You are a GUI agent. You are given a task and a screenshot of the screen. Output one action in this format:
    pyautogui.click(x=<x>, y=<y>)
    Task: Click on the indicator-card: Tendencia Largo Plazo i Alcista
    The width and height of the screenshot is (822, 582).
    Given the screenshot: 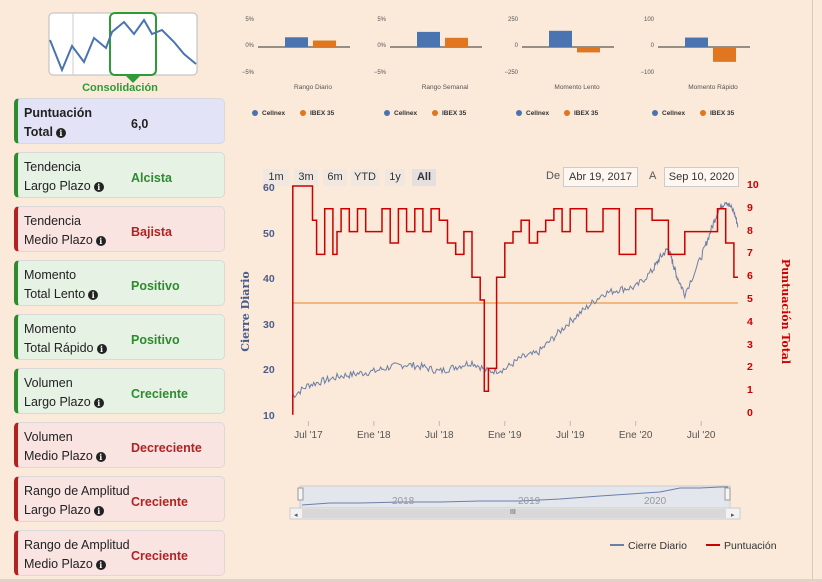 What is the action you would take?
    pyautogui.click(x=119, y=175)
    